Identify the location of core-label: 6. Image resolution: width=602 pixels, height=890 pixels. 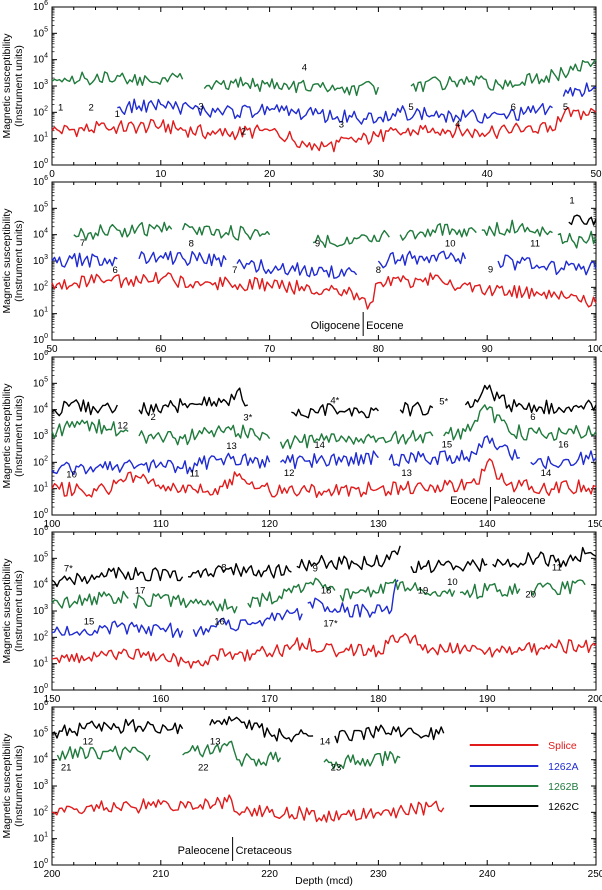
(532, 417).